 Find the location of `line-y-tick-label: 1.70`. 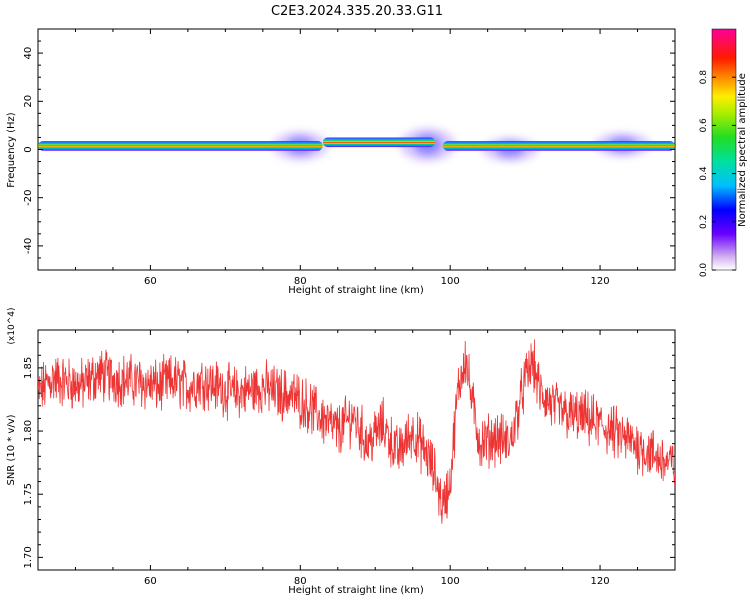

line-y-tick-label: 1.70 is located at coordinates (28, 557).